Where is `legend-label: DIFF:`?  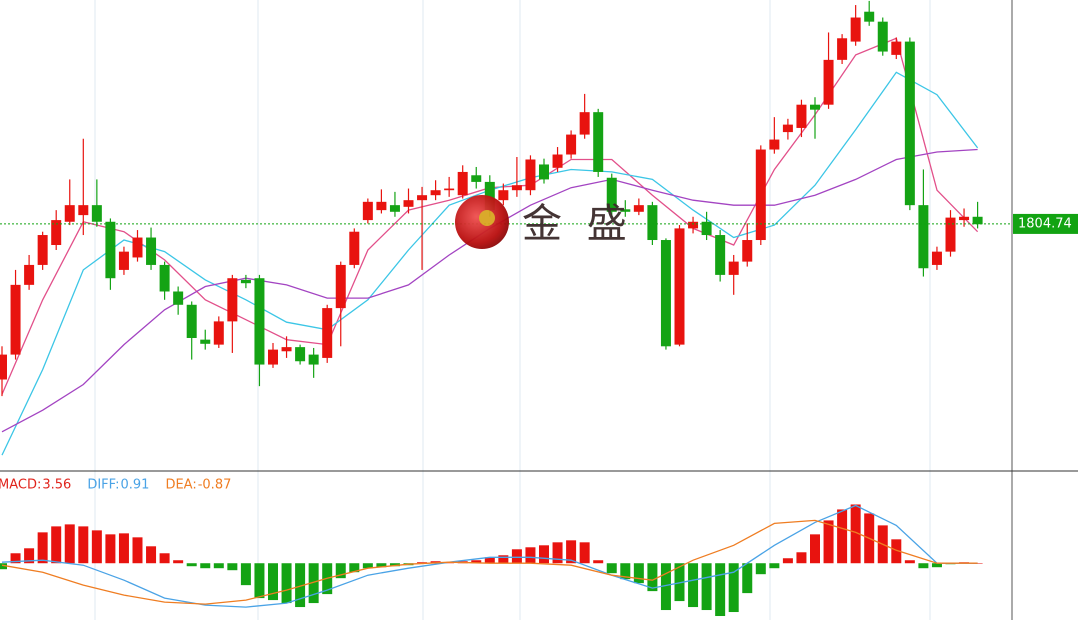
legend-label: DIFF: is located at coordinates (103, 485).